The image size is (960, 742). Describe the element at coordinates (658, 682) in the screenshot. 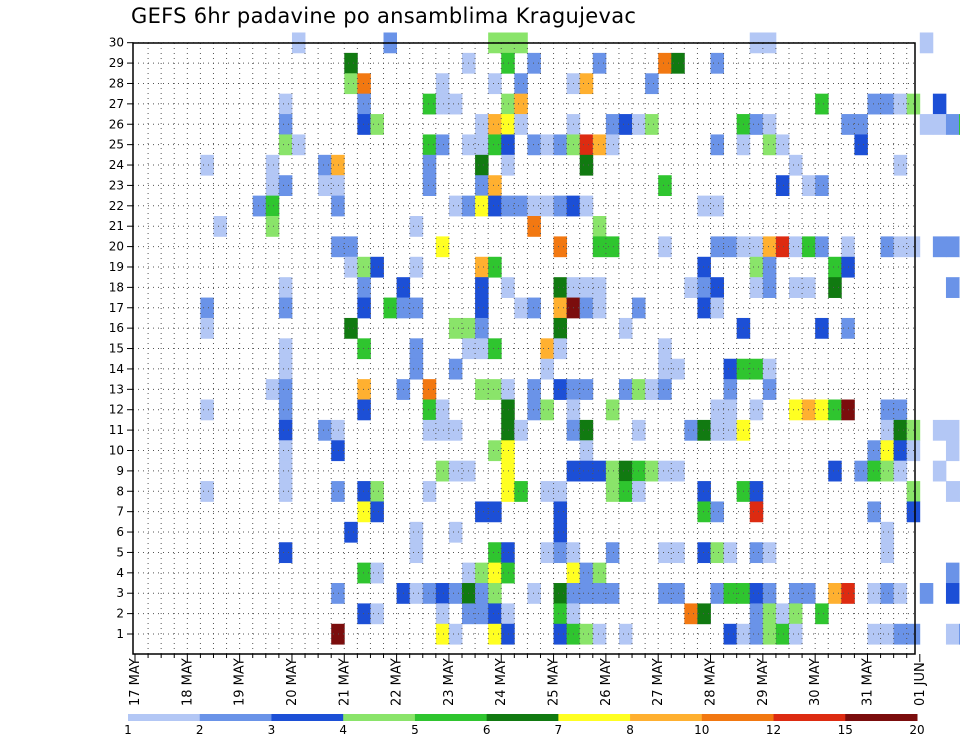

I see `x-tick-label: 27 MAY` at that location.